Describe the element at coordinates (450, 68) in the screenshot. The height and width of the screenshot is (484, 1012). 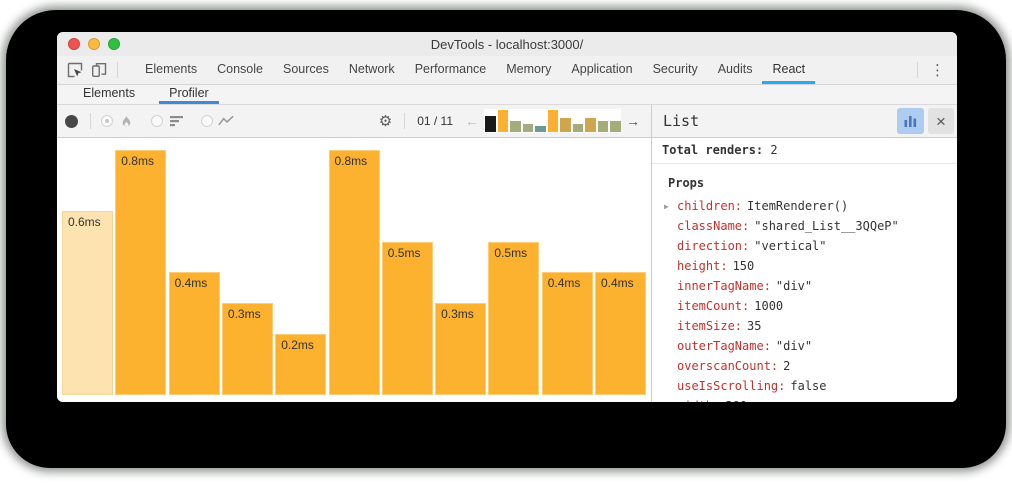
I see `tab-performance: Performance` at that location.